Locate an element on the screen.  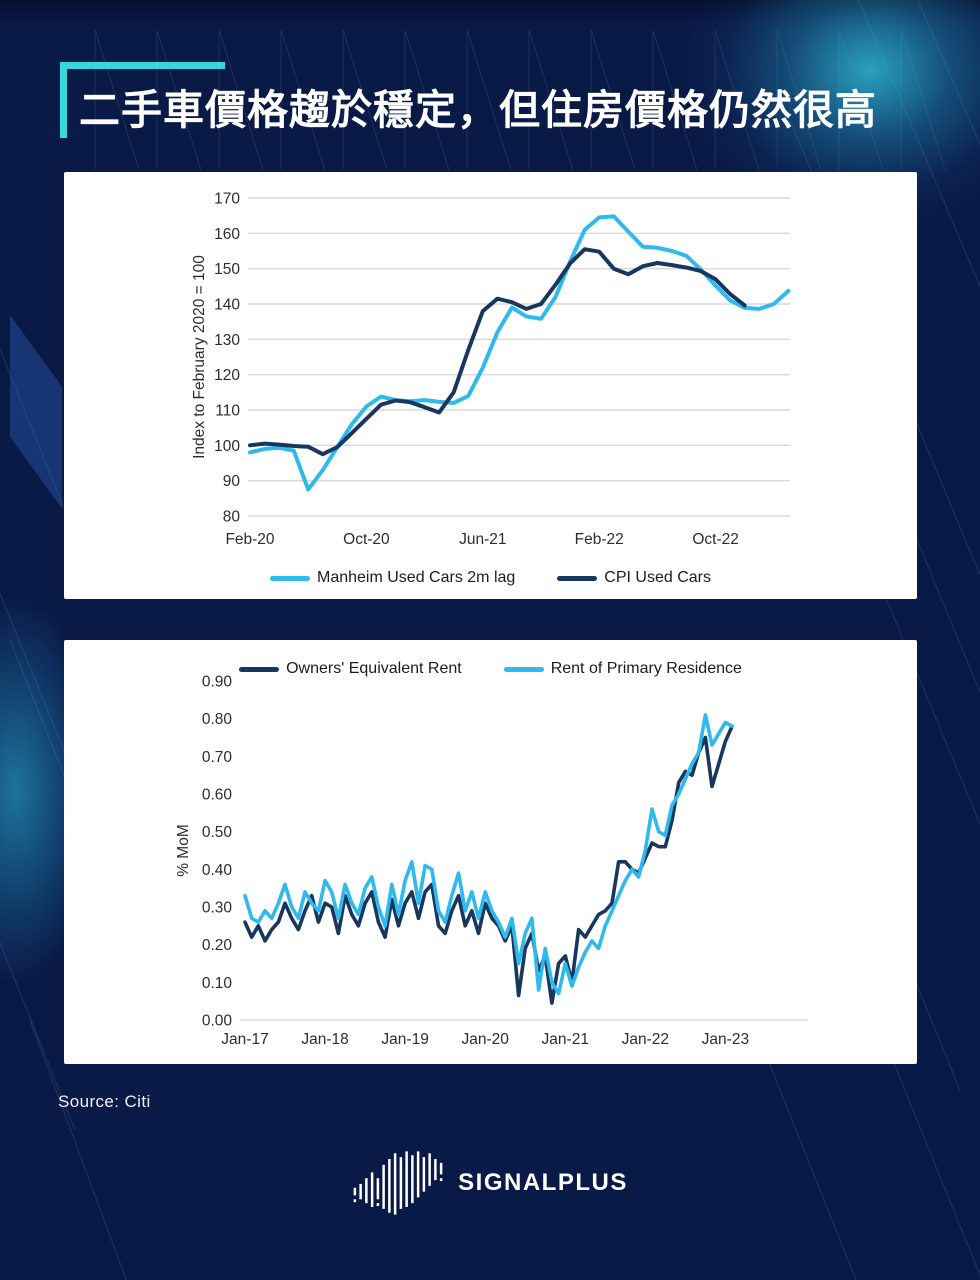
svg-text: Feb-22 is located at coordinates (599, 539).